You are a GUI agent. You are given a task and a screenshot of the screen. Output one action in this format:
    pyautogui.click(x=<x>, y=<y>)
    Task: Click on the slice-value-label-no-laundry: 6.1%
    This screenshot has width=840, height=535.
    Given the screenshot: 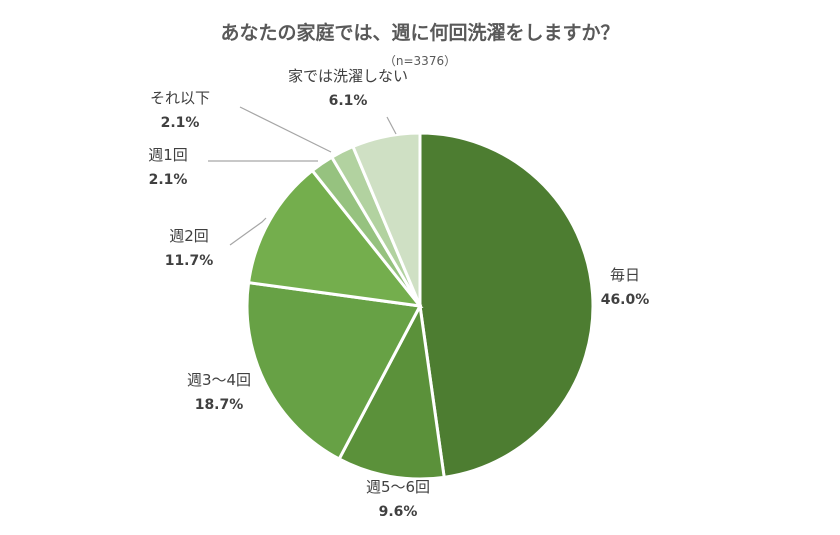 What is the action you would take?
    pyautogui.click(x=348, y=101)
    